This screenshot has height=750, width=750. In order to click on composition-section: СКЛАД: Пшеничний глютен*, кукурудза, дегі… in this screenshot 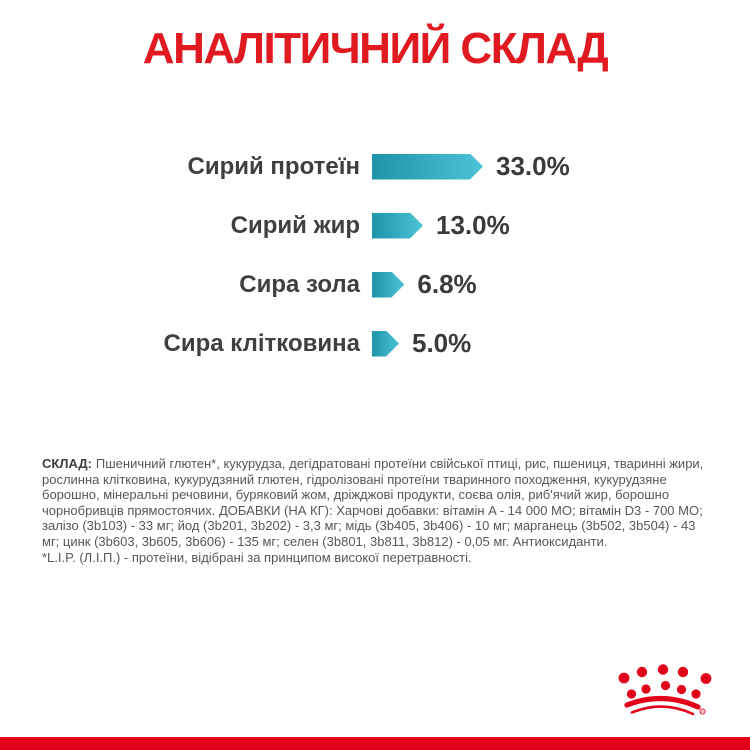, I will do `click(376, 510)`.